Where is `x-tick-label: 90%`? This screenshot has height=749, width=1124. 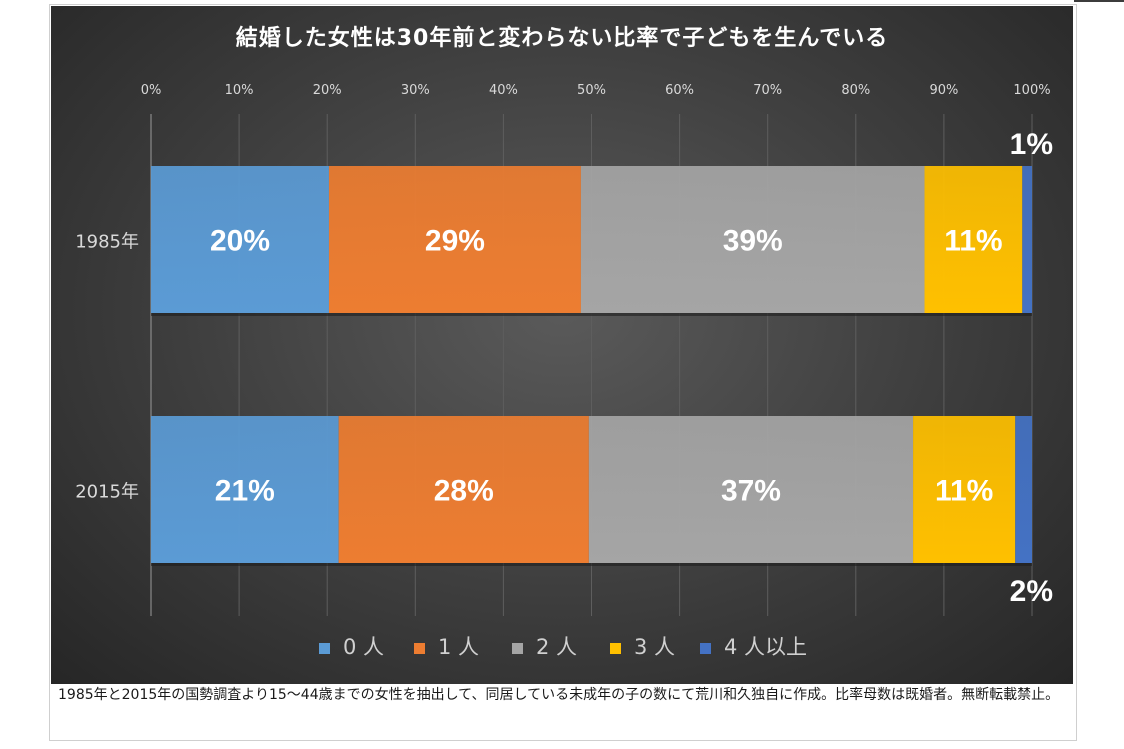 x-tick-label: 90% is located at coordinates (943, 90).